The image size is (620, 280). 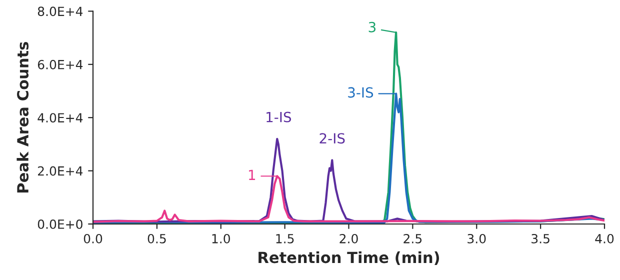 I want to click on x-tick-label: 0.5, so click(x=157, y=239).